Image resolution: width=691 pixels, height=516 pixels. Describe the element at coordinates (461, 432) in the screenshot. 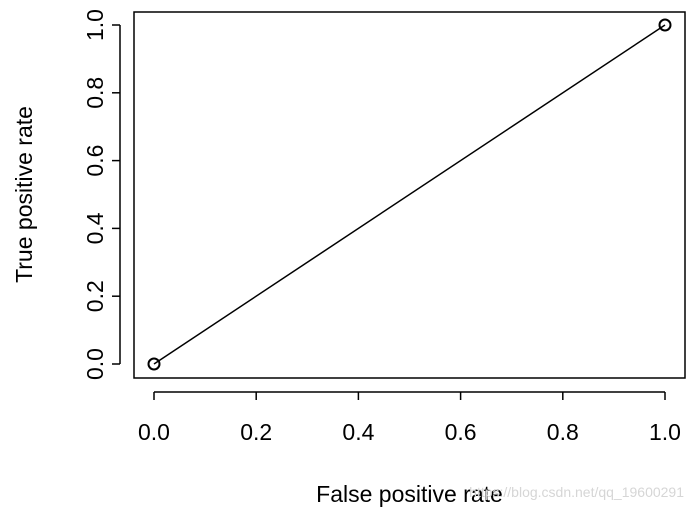

I see `x-tick-label: 0.6` at that location.